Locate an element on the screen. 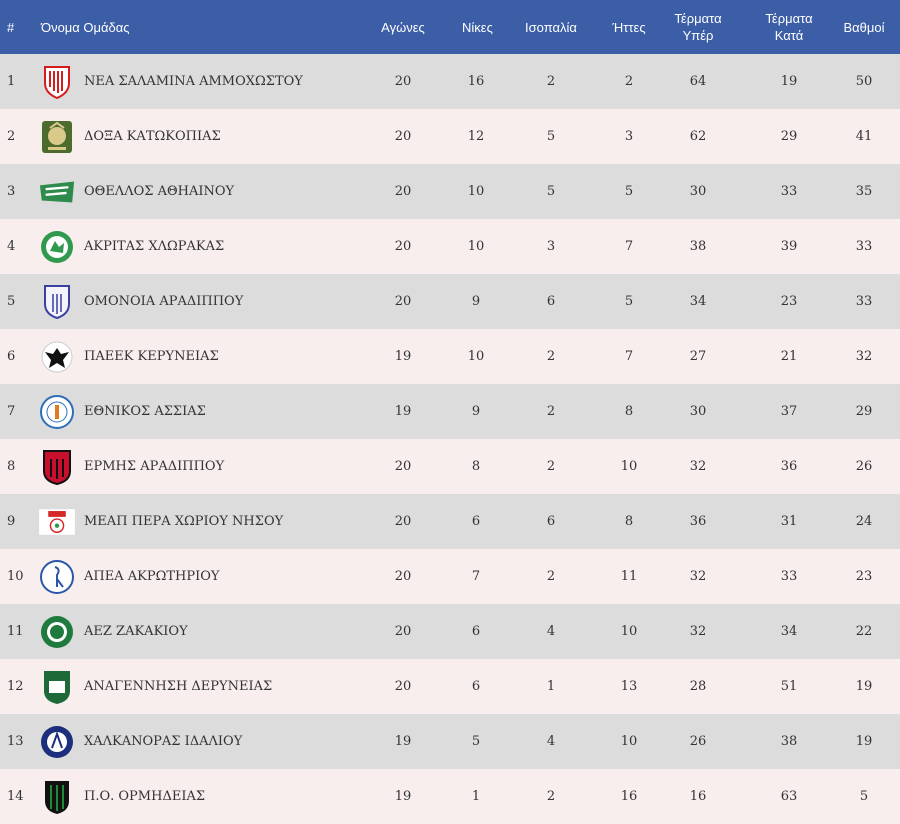 Image resolution: width=900 pixels, height=824 pixels. losses-cell: 8 is located at coordinates (629, 411).